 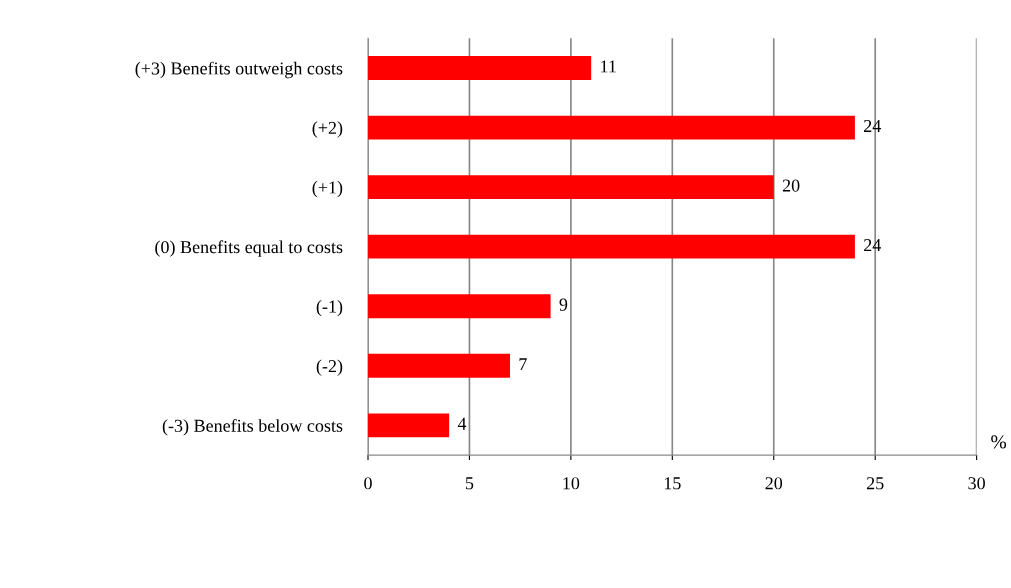 I want to click on y-tick-label: (0) Benefits equal to costs, so click(x=249, y=248).